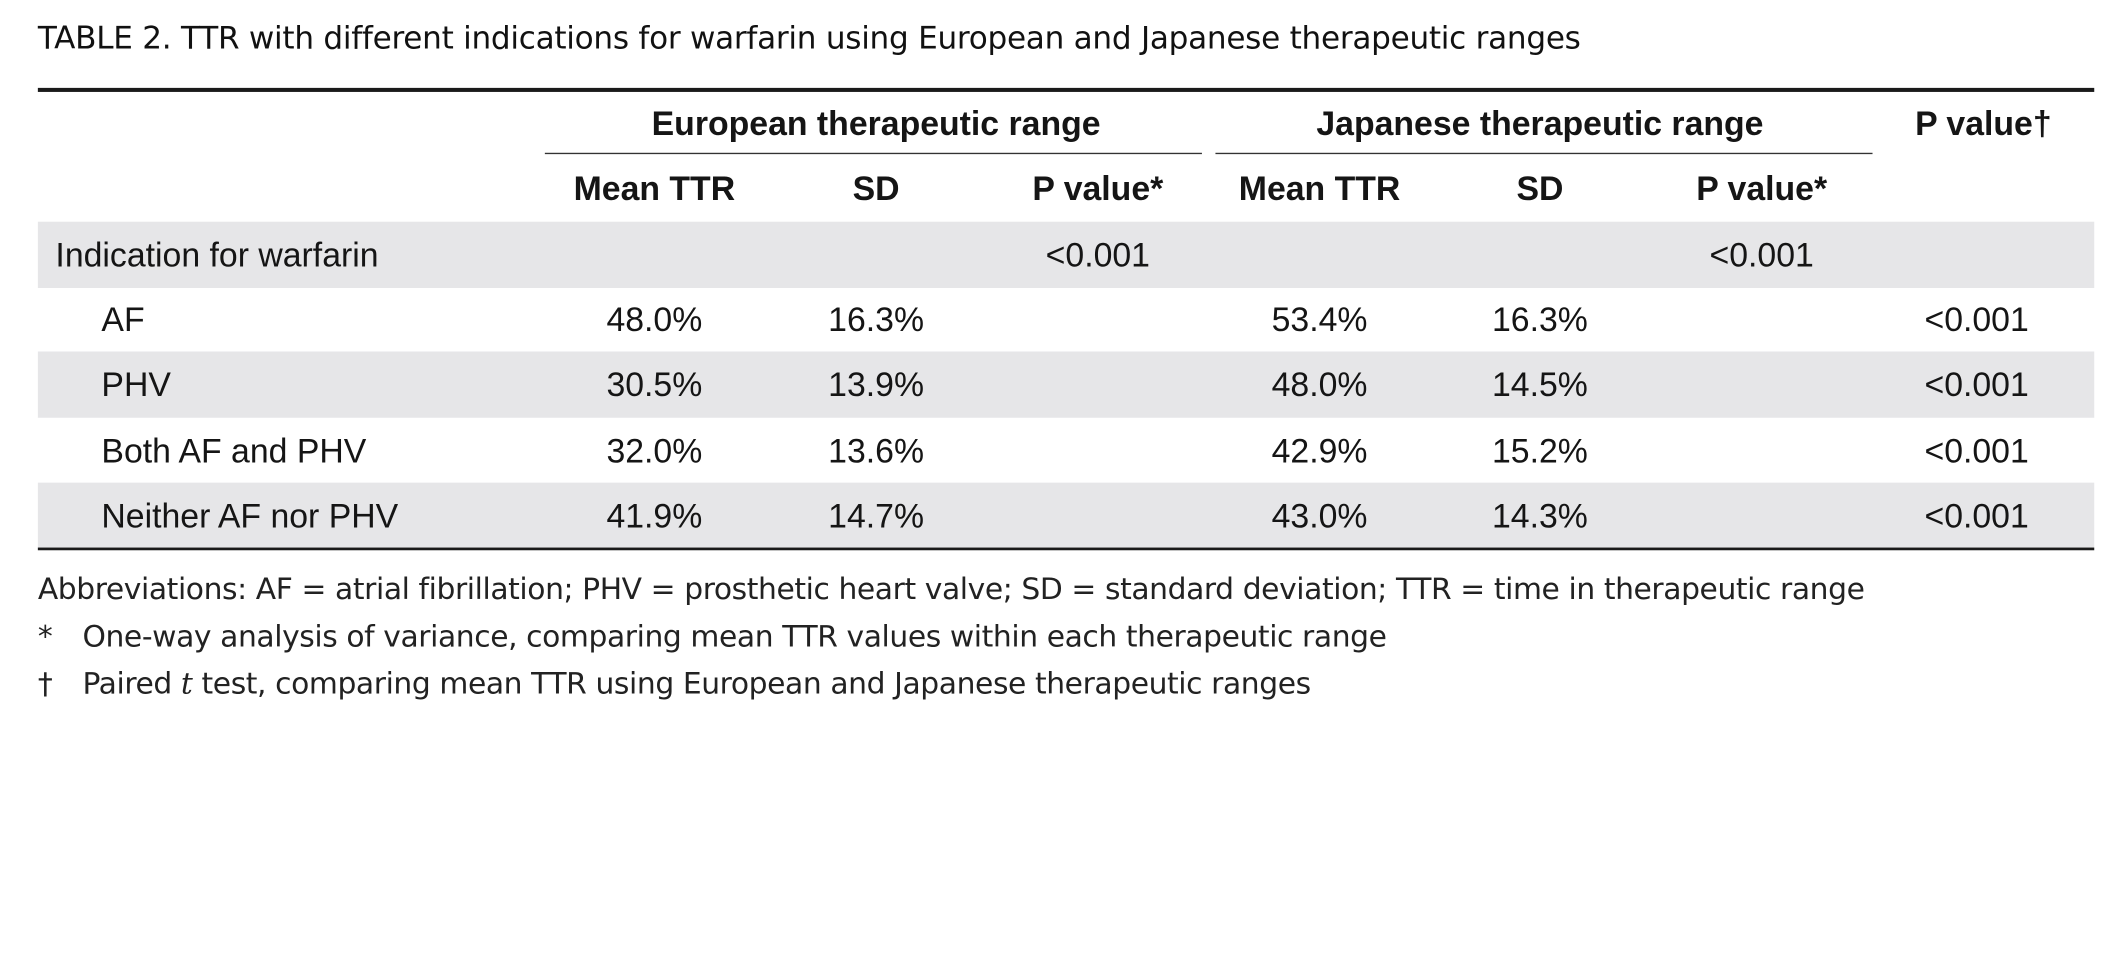  Describe the element at coordinates (1540, 385) in the screenshot. I see `row-jp-sd: 14.5%` at that location.